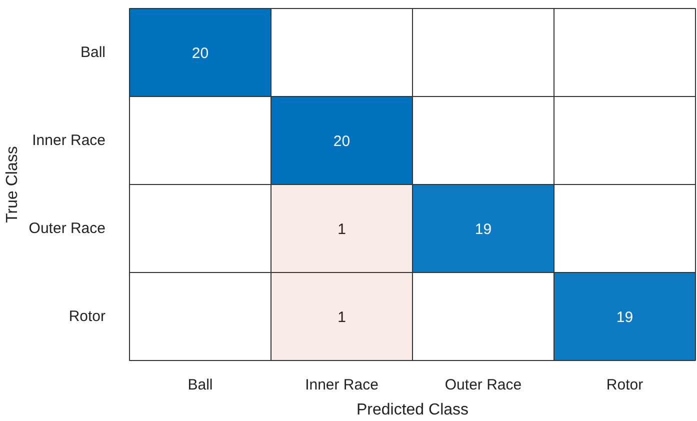  What do you see at coordinates (625, 385) in the screenshot?
I see `x-tick-label: Rotor` at bounding box center [625, 385].